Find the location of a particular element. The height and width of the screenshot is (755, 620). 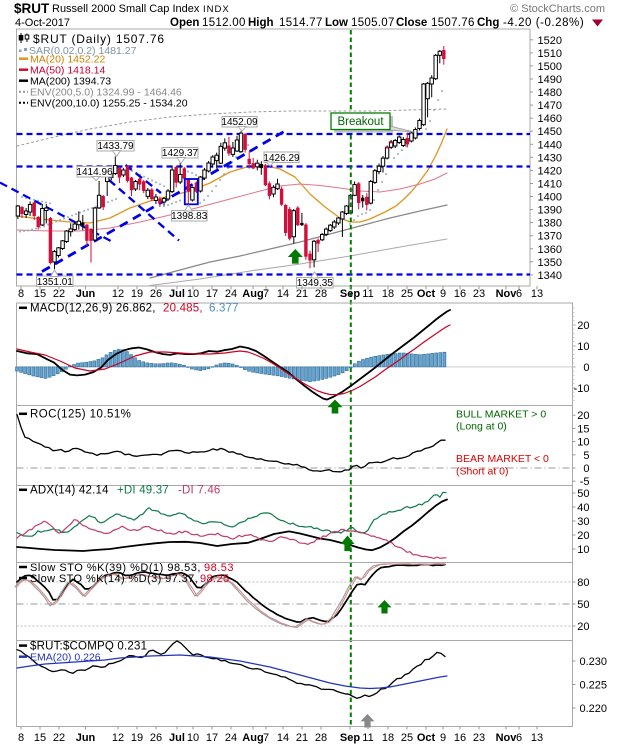

svg-text: Chg is located at coordinates (488, 23).